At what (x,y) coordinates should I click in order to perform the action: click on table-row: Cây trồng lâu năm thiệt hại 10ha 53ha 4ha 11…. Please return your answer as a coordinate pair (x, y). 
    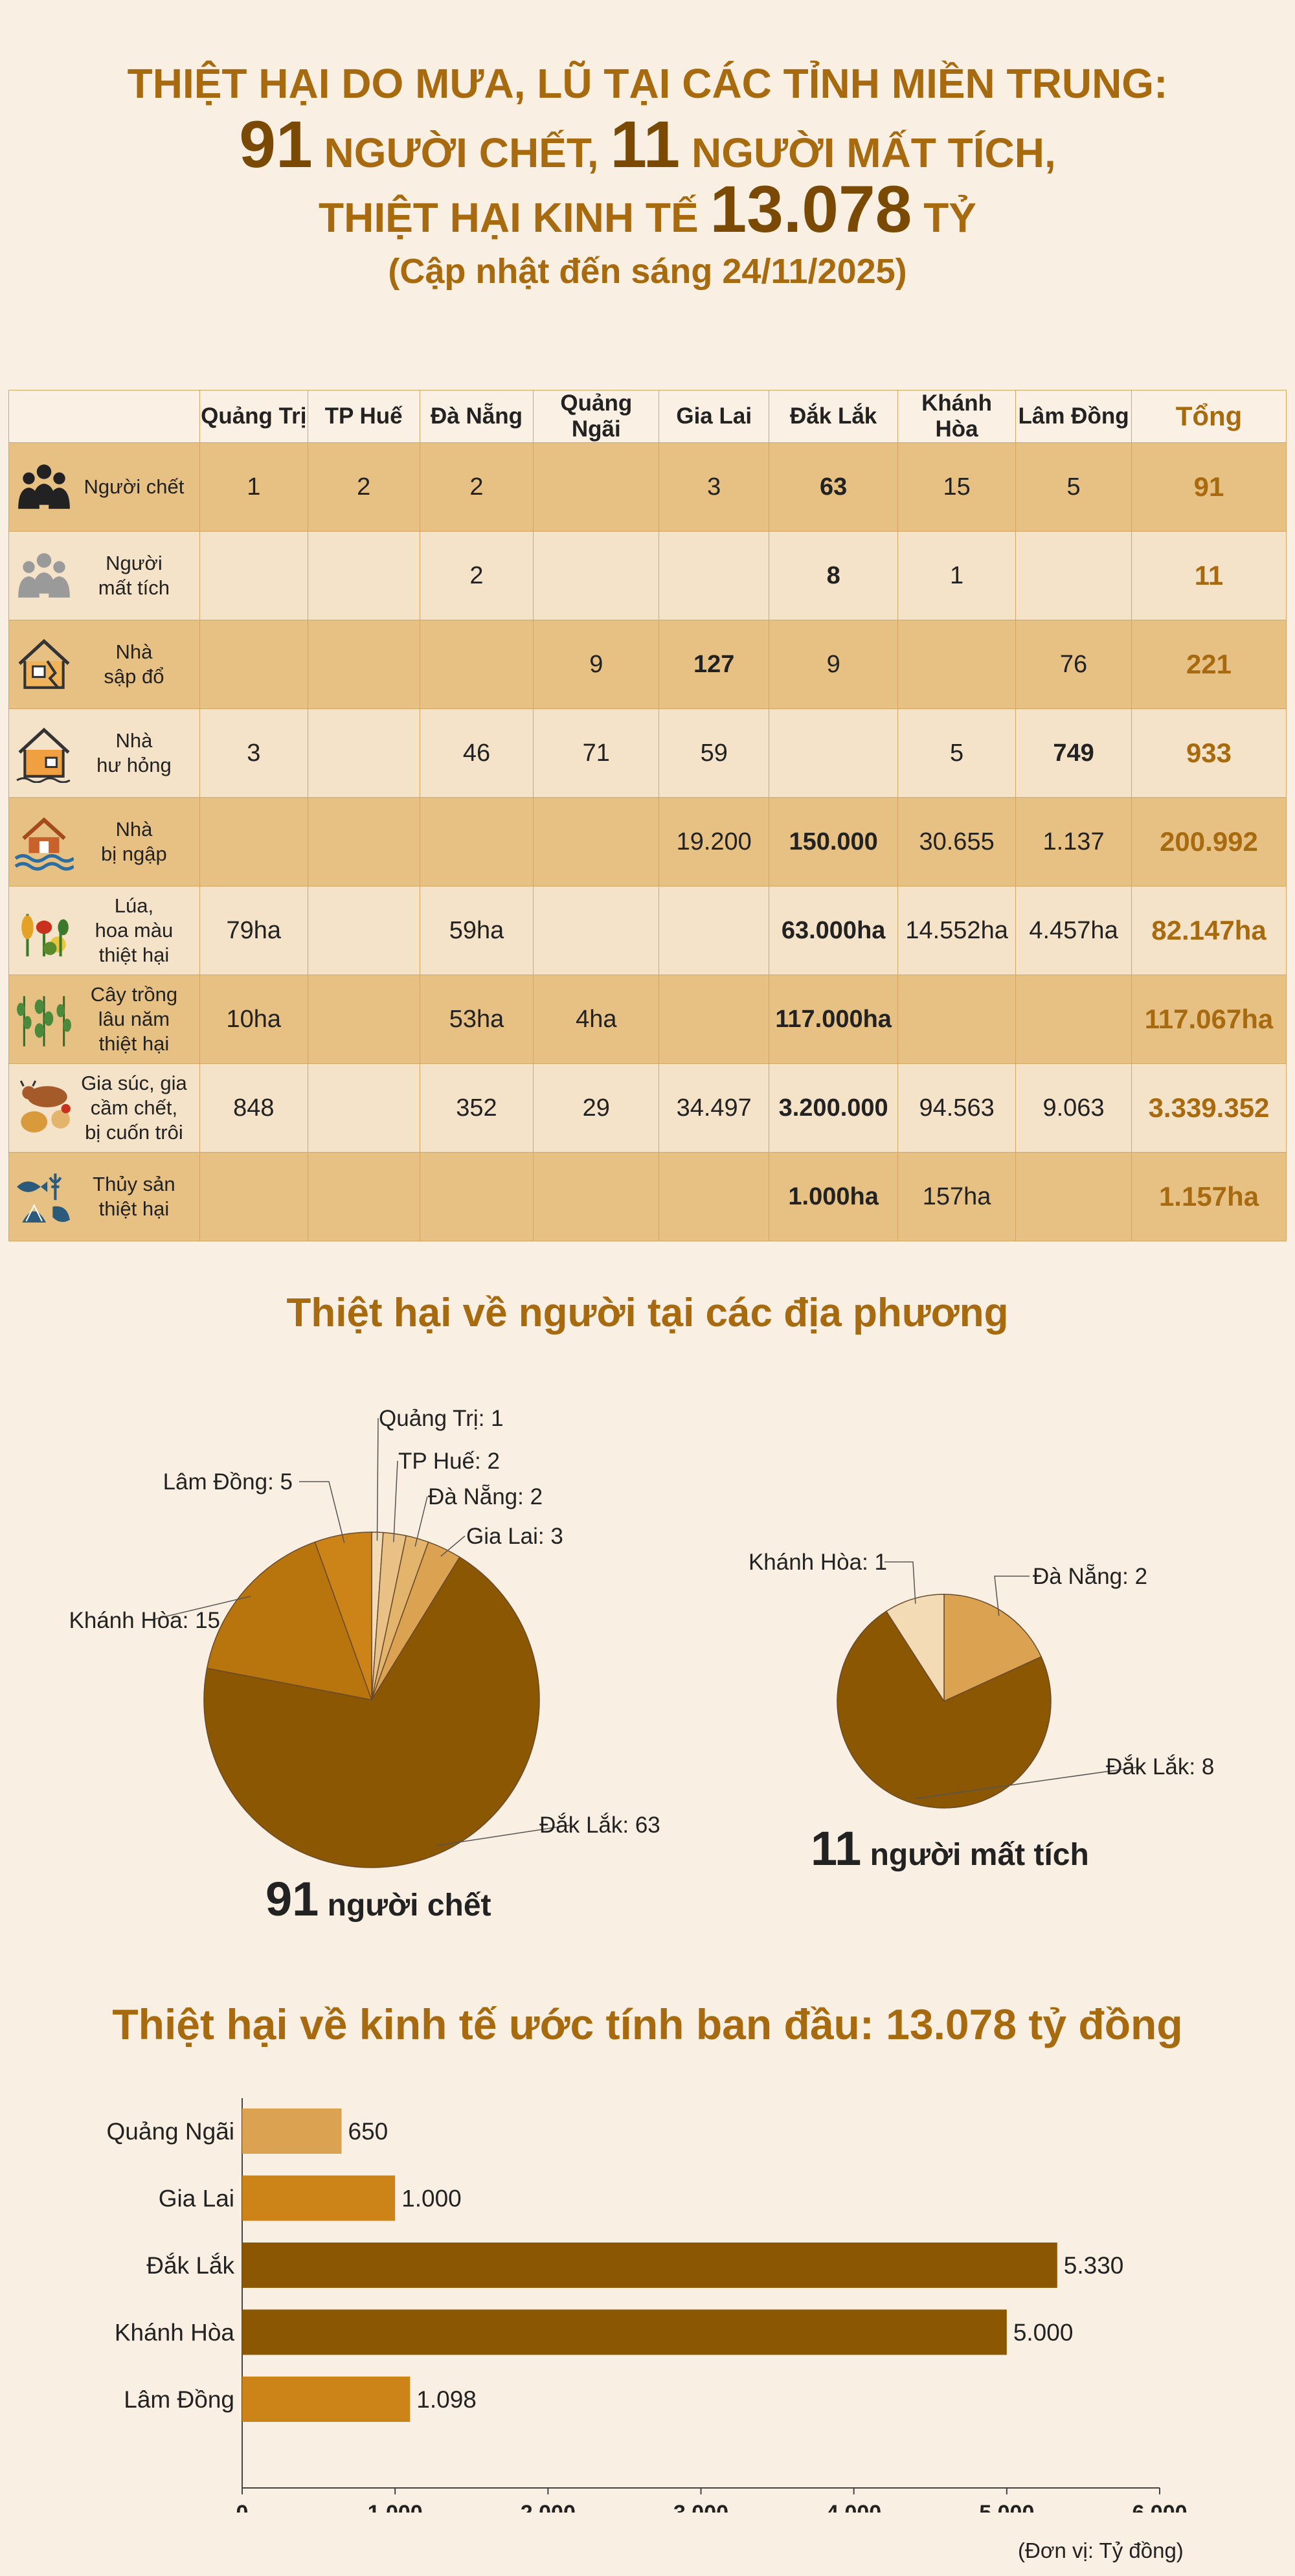
    Looking at the image, I should click on (647, 1019).